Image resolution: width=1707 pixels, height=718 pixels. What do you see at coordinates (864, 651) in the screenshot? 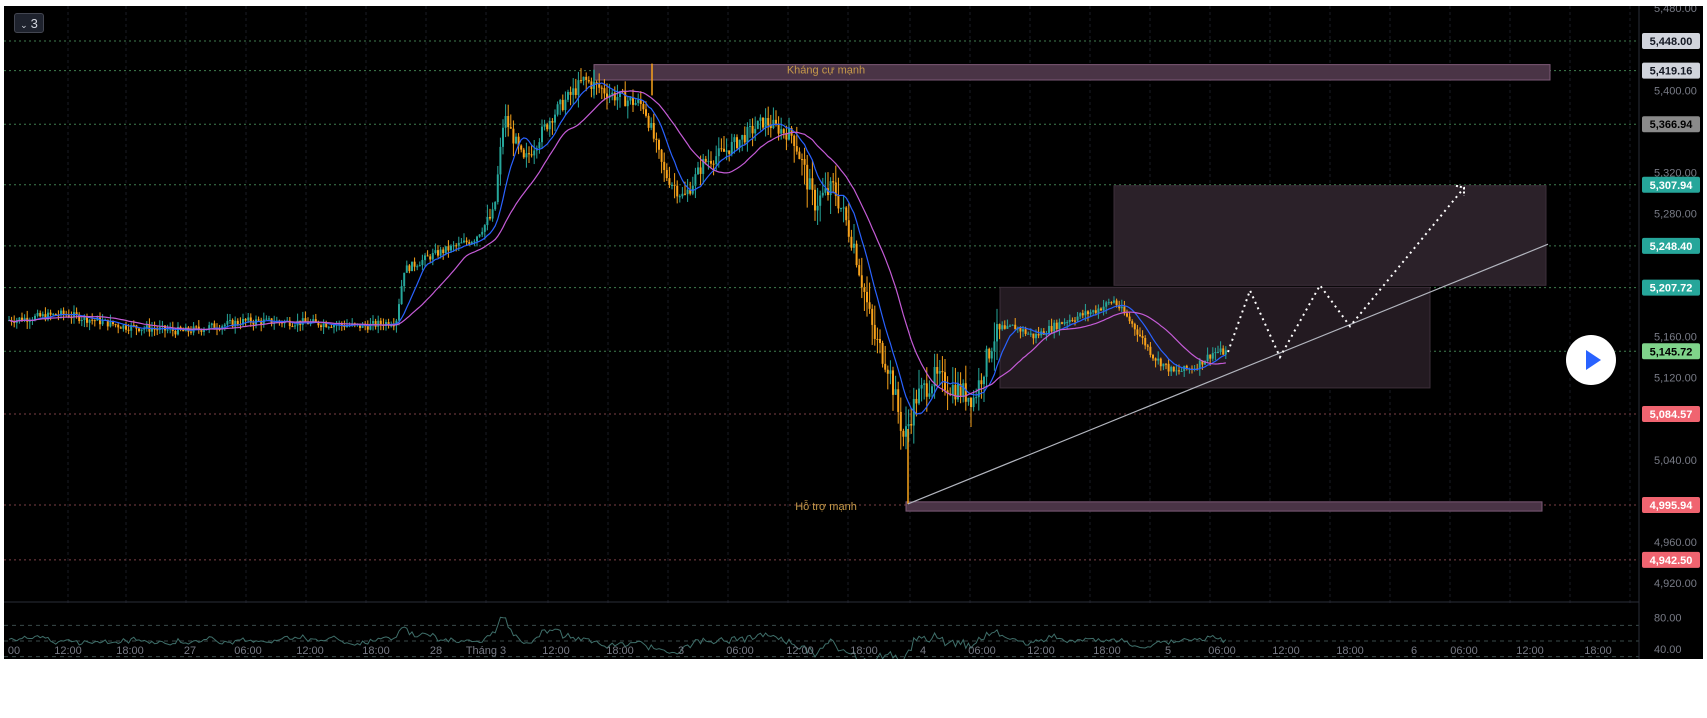
I see `x-tick-label: 18:00` at bounding box center [864, 651].